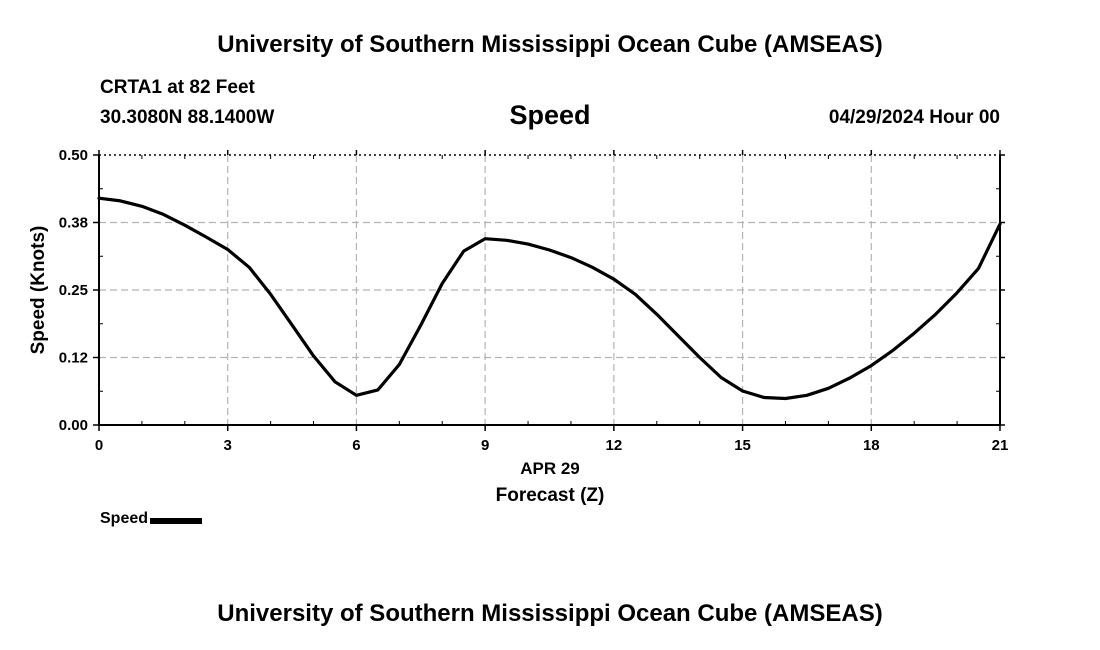 The width and height of the screenshot is (1100, 650). Describe the element at coordinates (73, 425) in the screenshot. I see `y-tick-label: 0.00` at that location.